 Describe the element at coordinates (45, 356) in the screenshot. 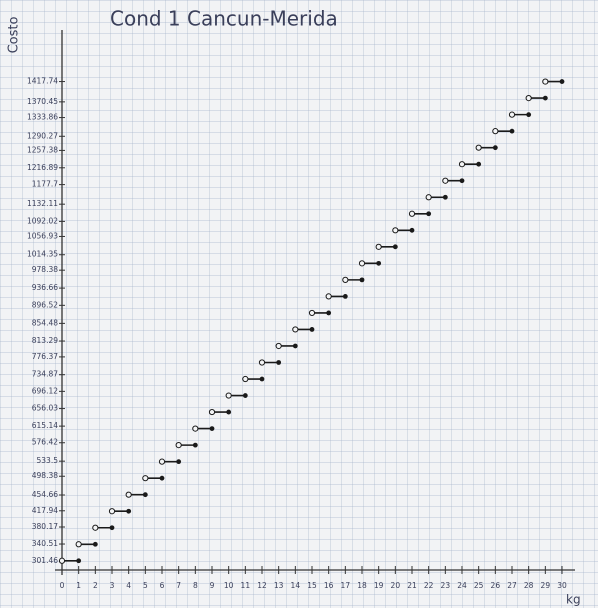

I see `y-tick-label: 776.37` at that location.